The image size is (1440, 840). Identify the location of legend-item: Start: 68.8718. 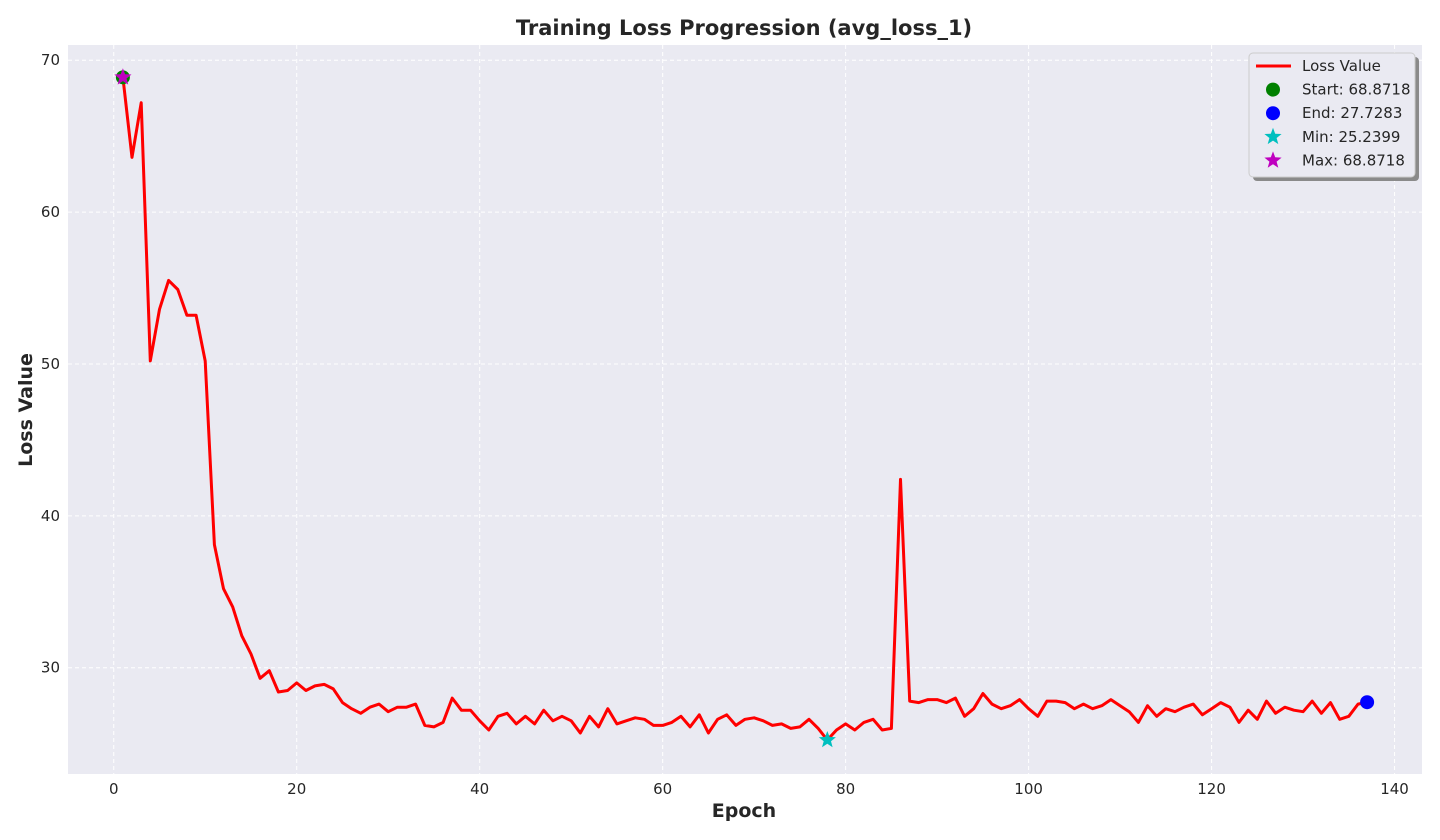
(1338, 90).